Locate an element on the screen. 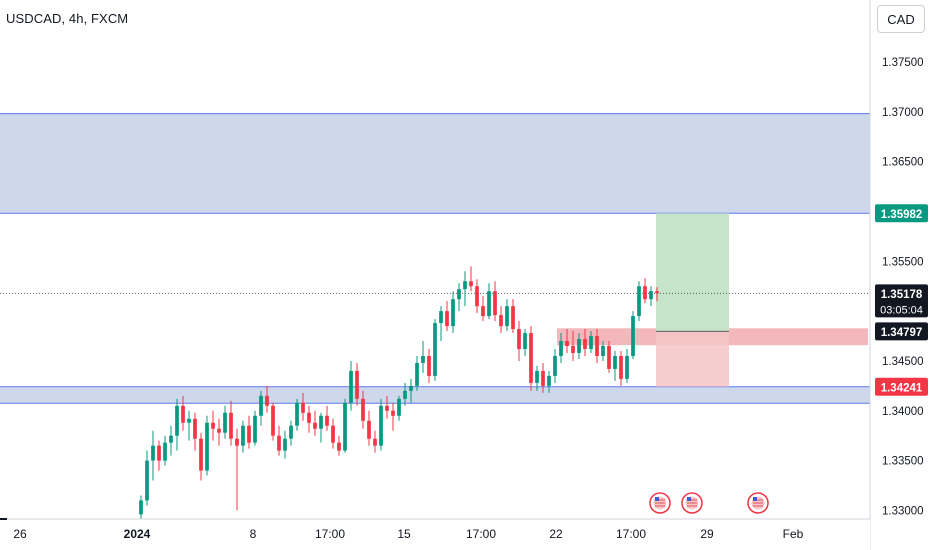 The image size is (932, 550). x-tick-label: 15 is located at coordinates (404, 534).